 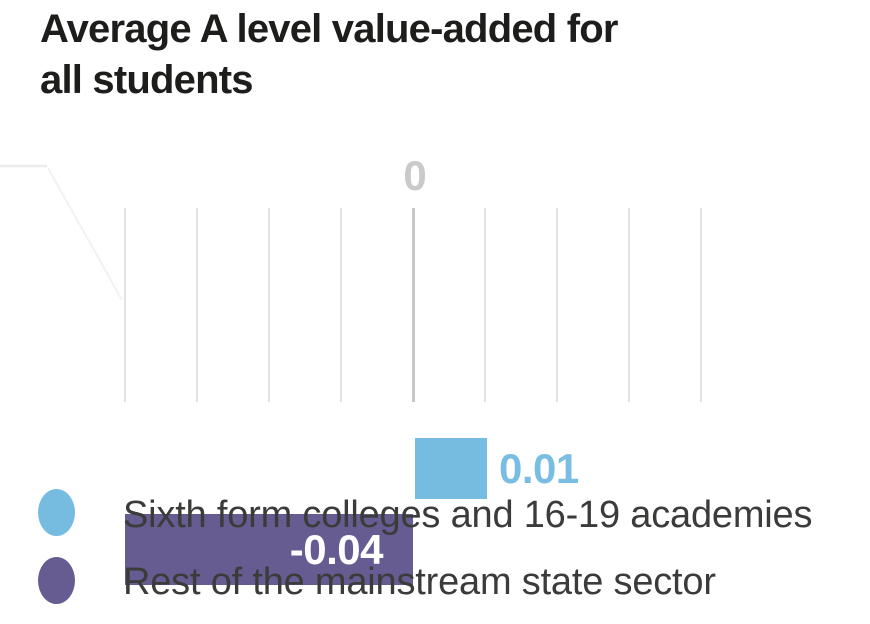 I want to click on legend-label-sixth-form: Sixth form colleges and 16-19 academies, so click(x=468, y=515).